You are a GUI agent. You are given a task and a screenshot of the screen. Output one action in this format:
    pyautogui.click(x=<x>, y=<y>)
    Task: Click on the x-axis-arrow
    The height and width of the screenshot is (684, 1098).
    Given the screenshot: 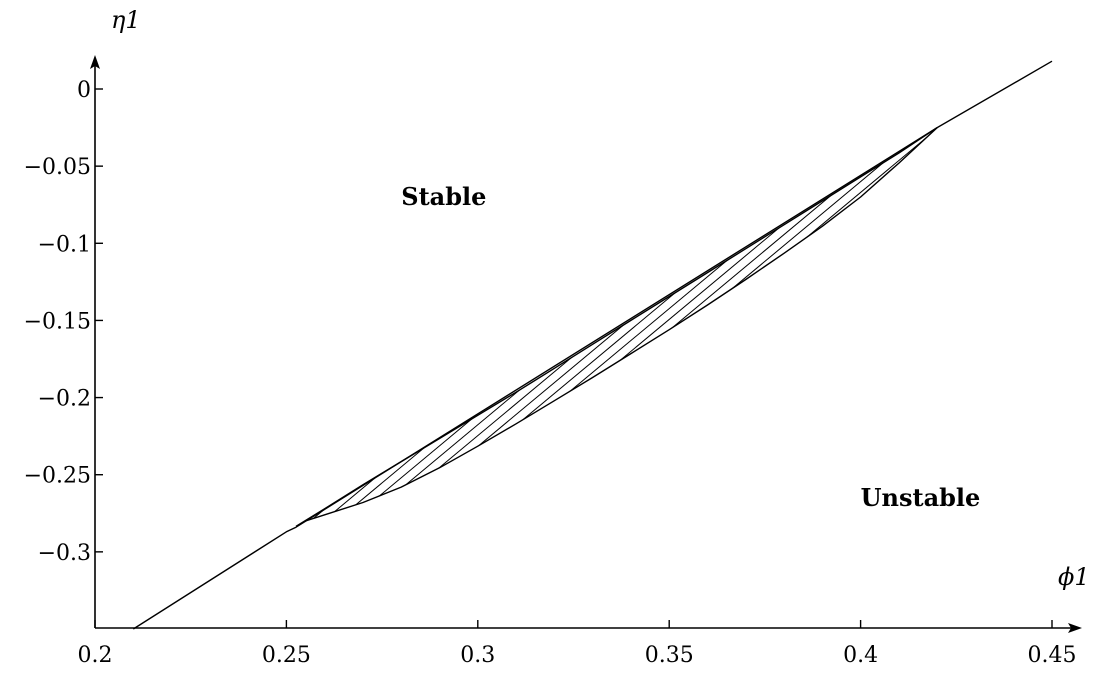 What is the action you would take?
    pyautogui.click(x=1075, y=628)
    